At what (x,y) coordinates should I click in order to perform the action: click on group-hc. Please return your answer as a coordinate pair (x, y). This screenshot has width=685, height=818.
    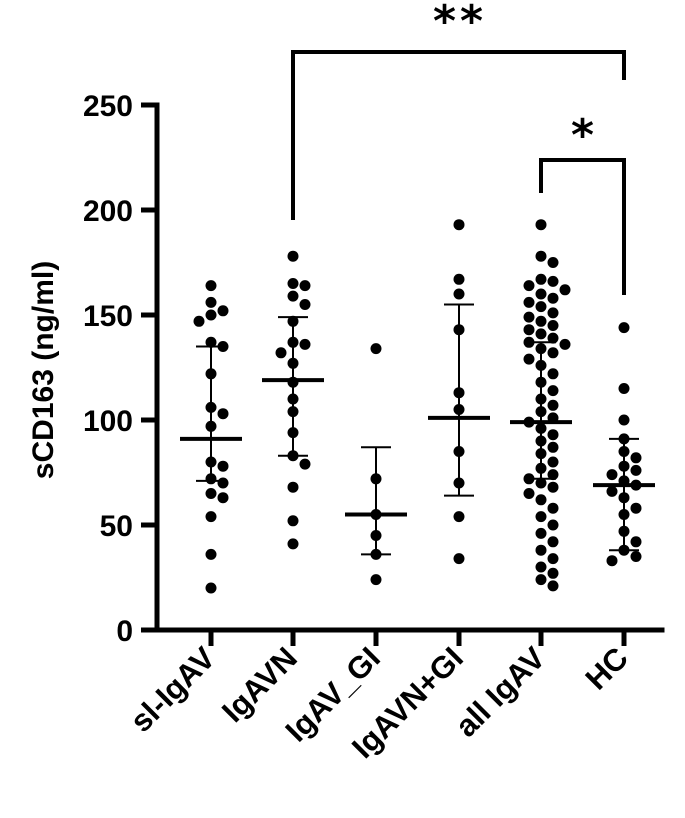
    Looking at the image, I should click on (624, 444).